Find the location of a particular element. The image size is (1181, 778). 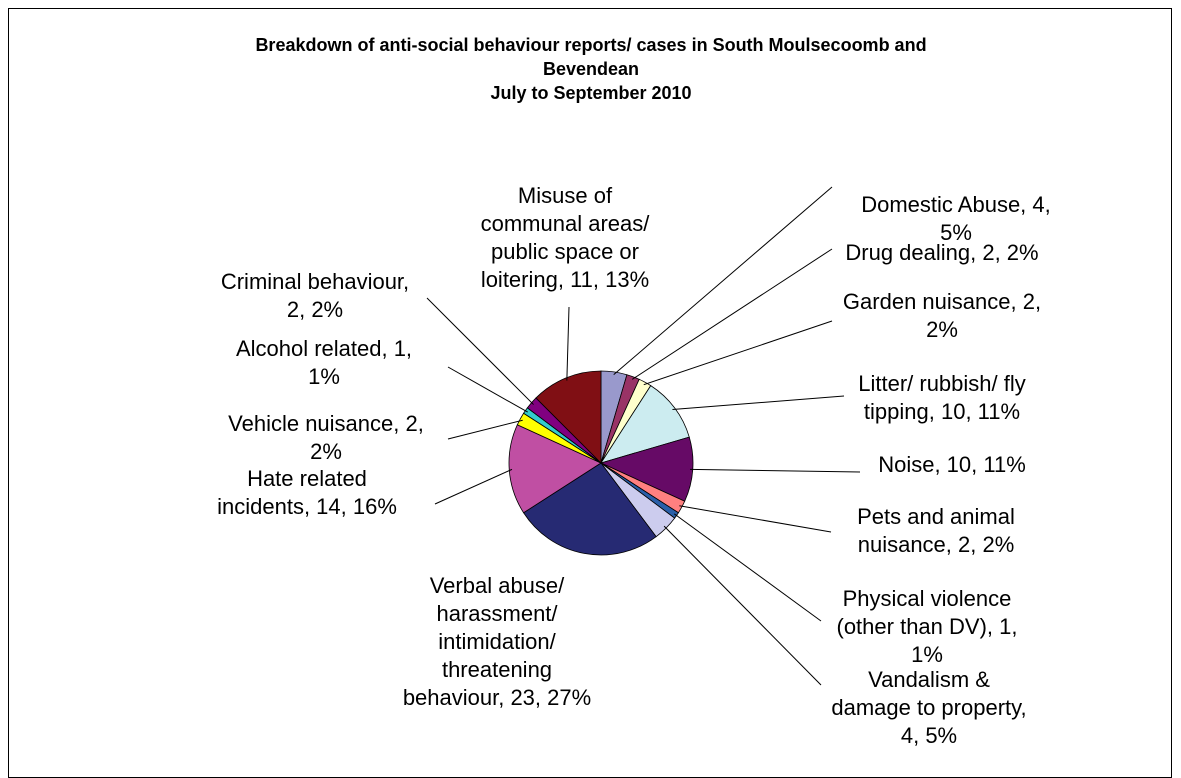

chart-title-line-2: Bevendean is located at coordinates (591, 69).